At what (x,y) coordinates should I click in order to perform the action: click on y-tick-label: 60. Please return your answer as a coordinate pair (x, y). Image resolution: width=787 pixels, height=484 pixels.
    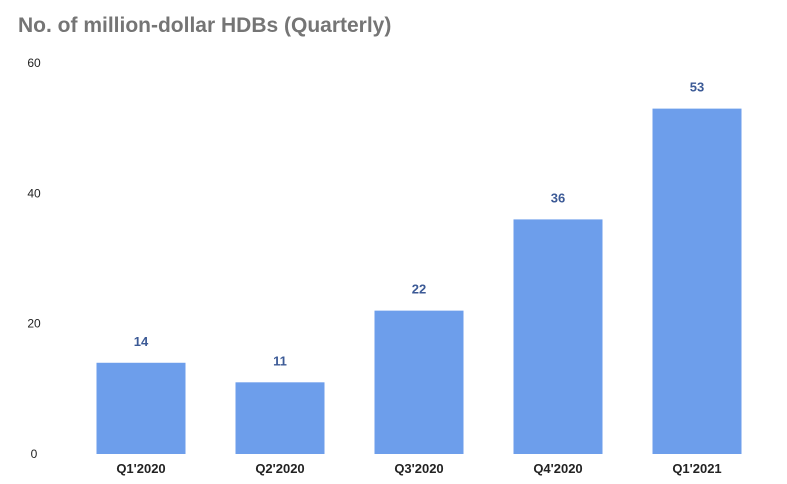
    Looking at the image, I should click on (34, 63).